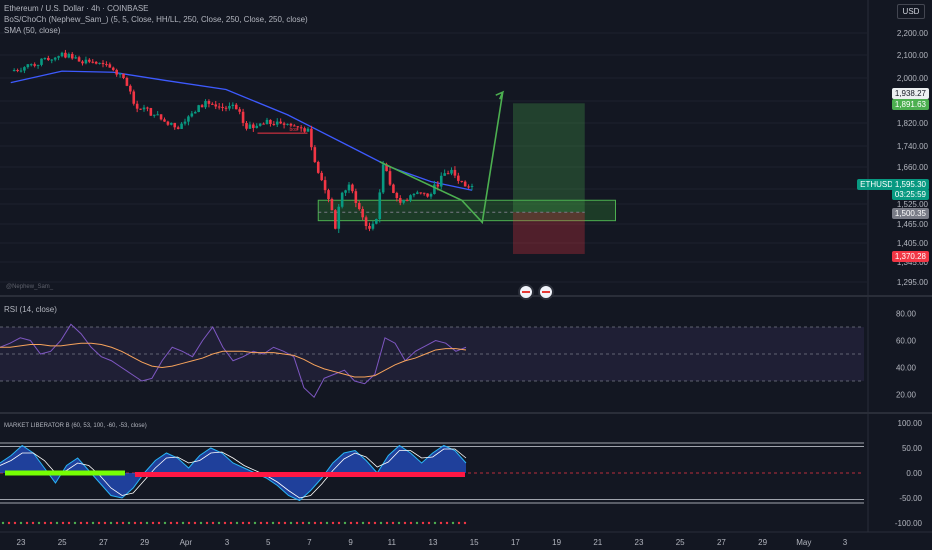  What do you see at coordinates (639, 542) in the screenshot?
I see `time-tick-label: 23` at bounding box center [639, 542].